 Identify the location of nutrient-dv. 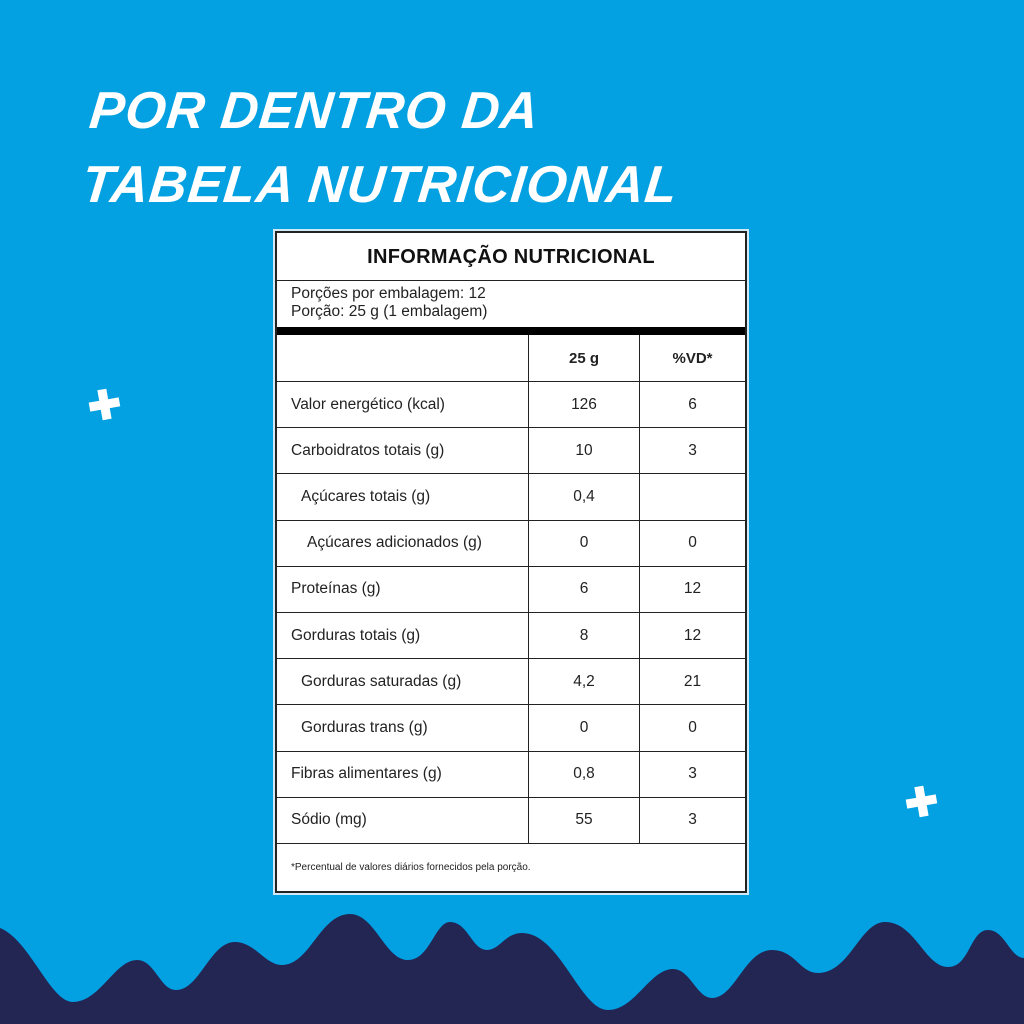
(692, 496).